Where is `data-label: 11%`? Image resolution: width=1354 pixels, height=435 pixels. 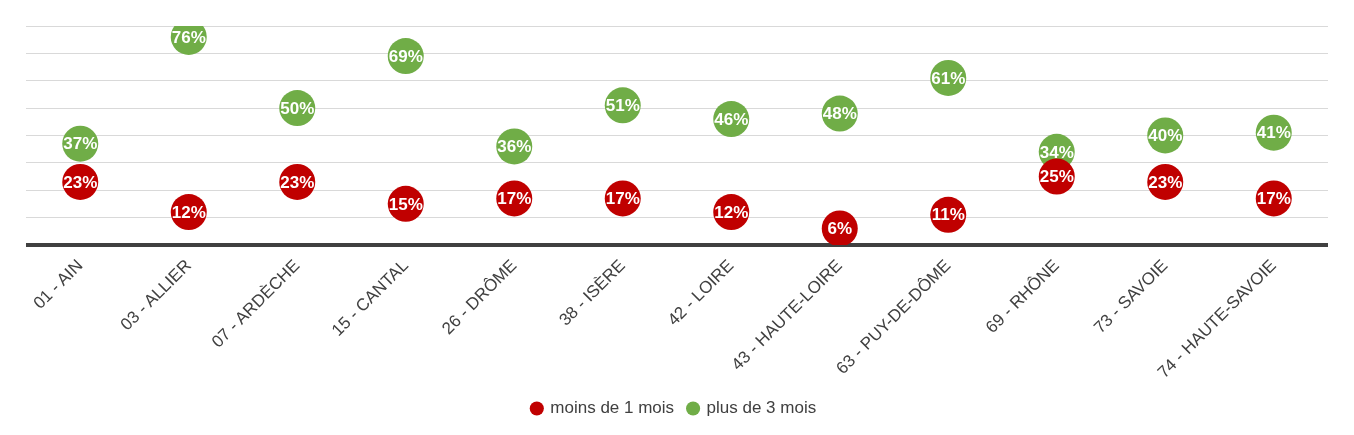 data-label: 11% is located at coordinates (948, 215).